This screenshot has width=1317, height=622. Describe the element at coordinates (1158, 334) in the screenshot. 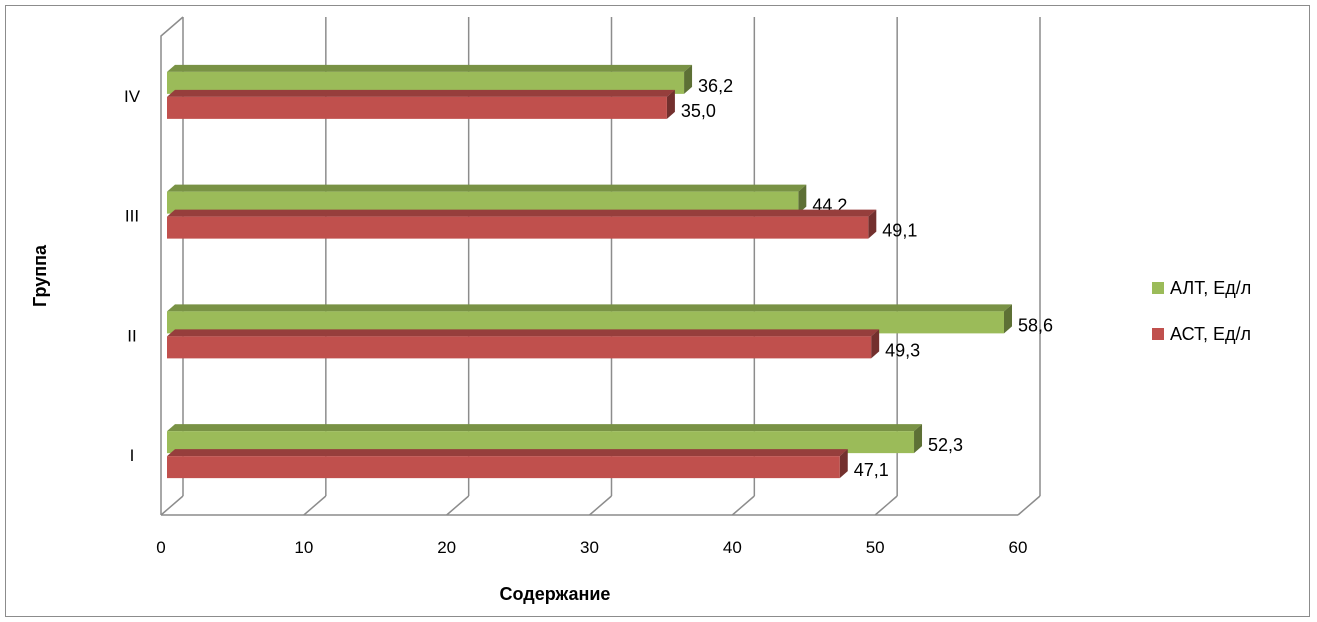

I see `legend-swatch-ast` at that location.